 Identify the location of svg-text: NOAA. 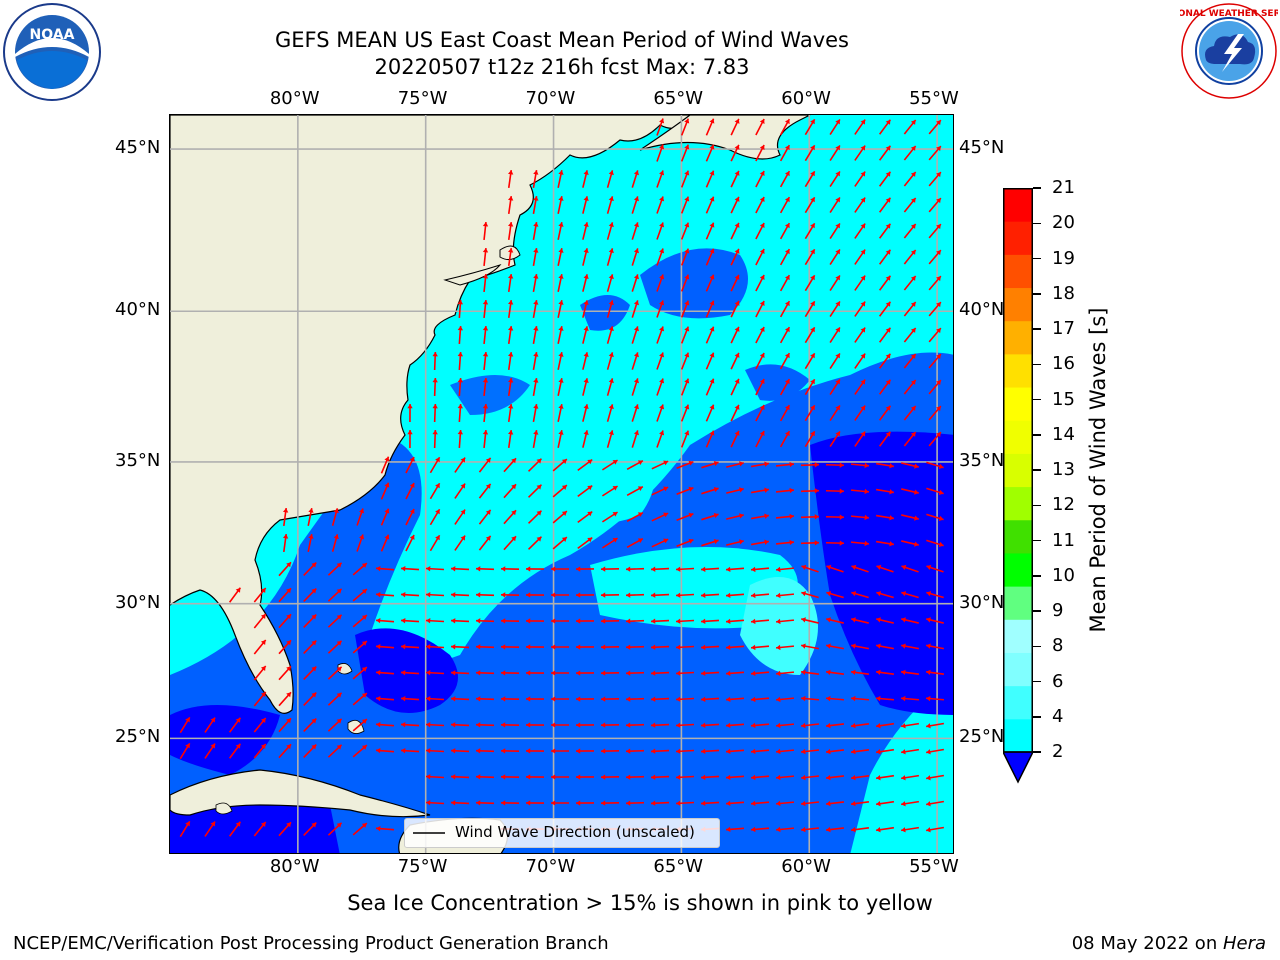
(52, 35).